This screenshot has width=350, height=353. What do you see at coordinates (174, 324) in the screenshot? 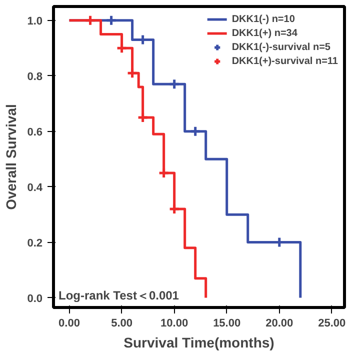
I see `x-tick-label: 10.00` at bounding box center [174, 324].